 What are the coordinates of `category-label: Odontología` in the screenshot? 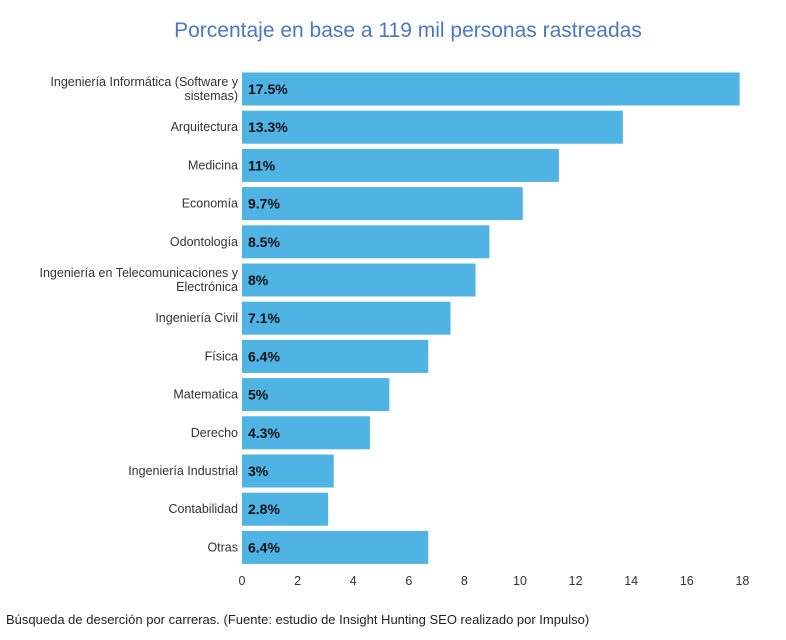 It's located at (204, 242).